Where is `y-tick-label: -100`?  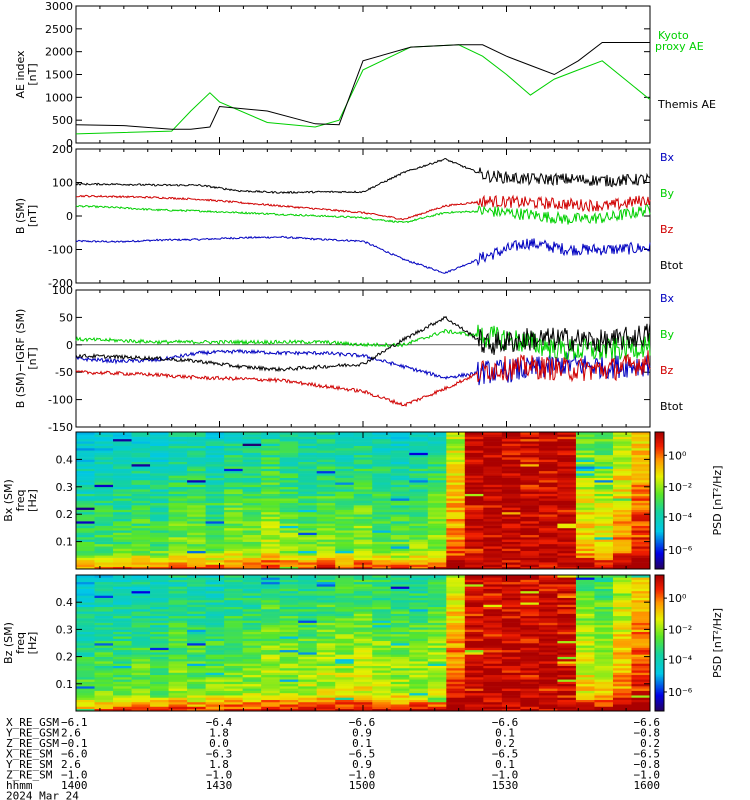
y-tick-label: -100 is located at coordinates (60, 250).